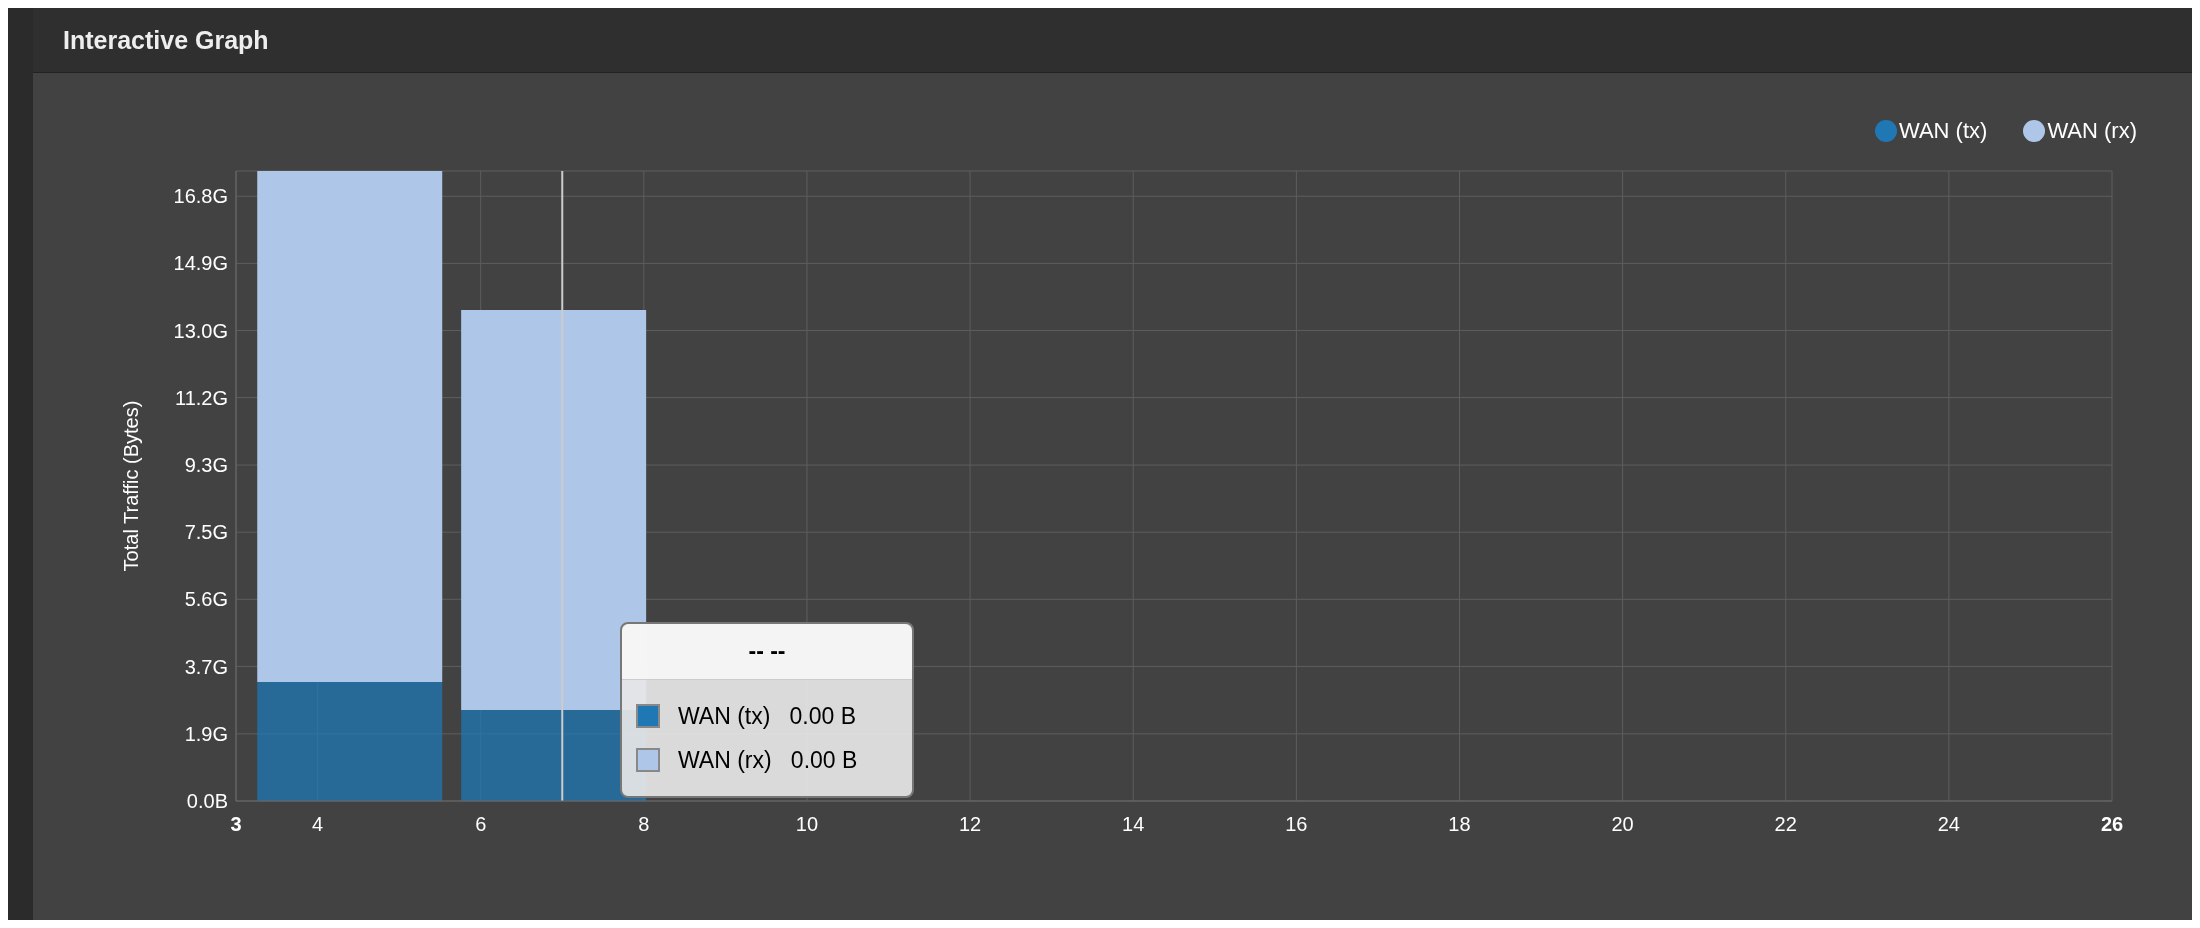  What do you see at coordinates (207, 801) in the screenshot?
I see `y-tick-label: 0.0B` at bounding box center [207, 801].